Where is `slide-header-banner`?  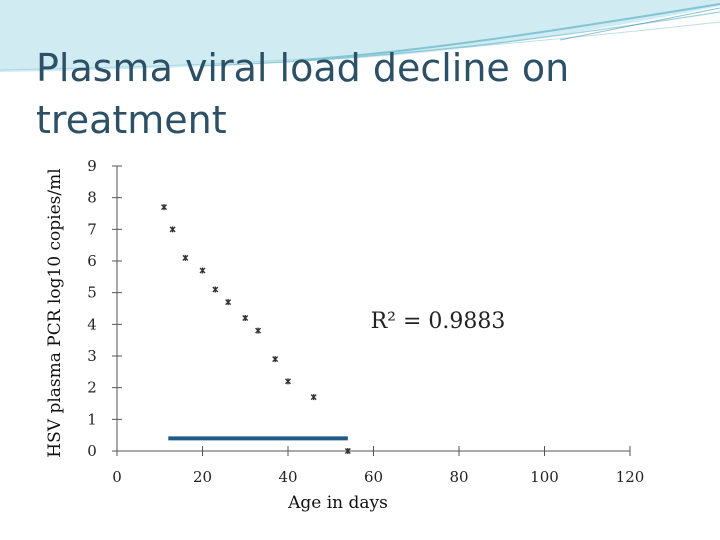
slide-header-banner is located at coordinates (360, 36).